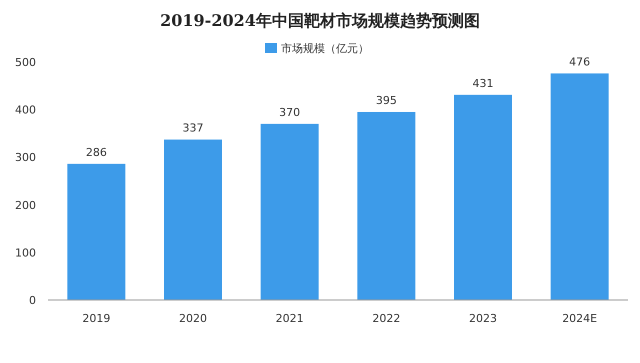 Image resolution: width=640 pixels, height=363 pixels. I want to click on chart-title: 2019-2024年中国靶材市场规模趋势预测图, so click(320, 20).